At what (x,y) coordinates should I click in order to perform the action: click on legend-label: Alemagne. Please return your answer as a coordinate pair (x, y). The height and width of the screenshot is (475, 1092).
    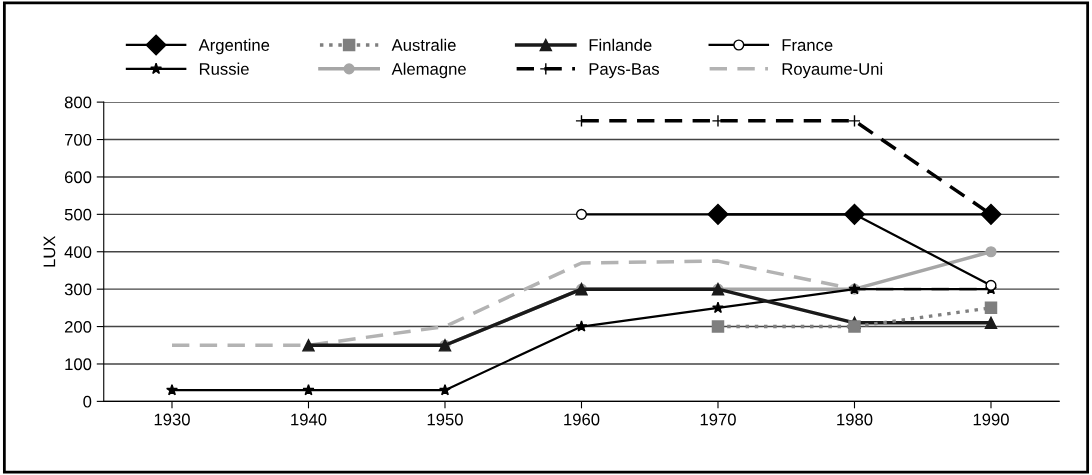
    Looking at the image, I should click on (428, 70).